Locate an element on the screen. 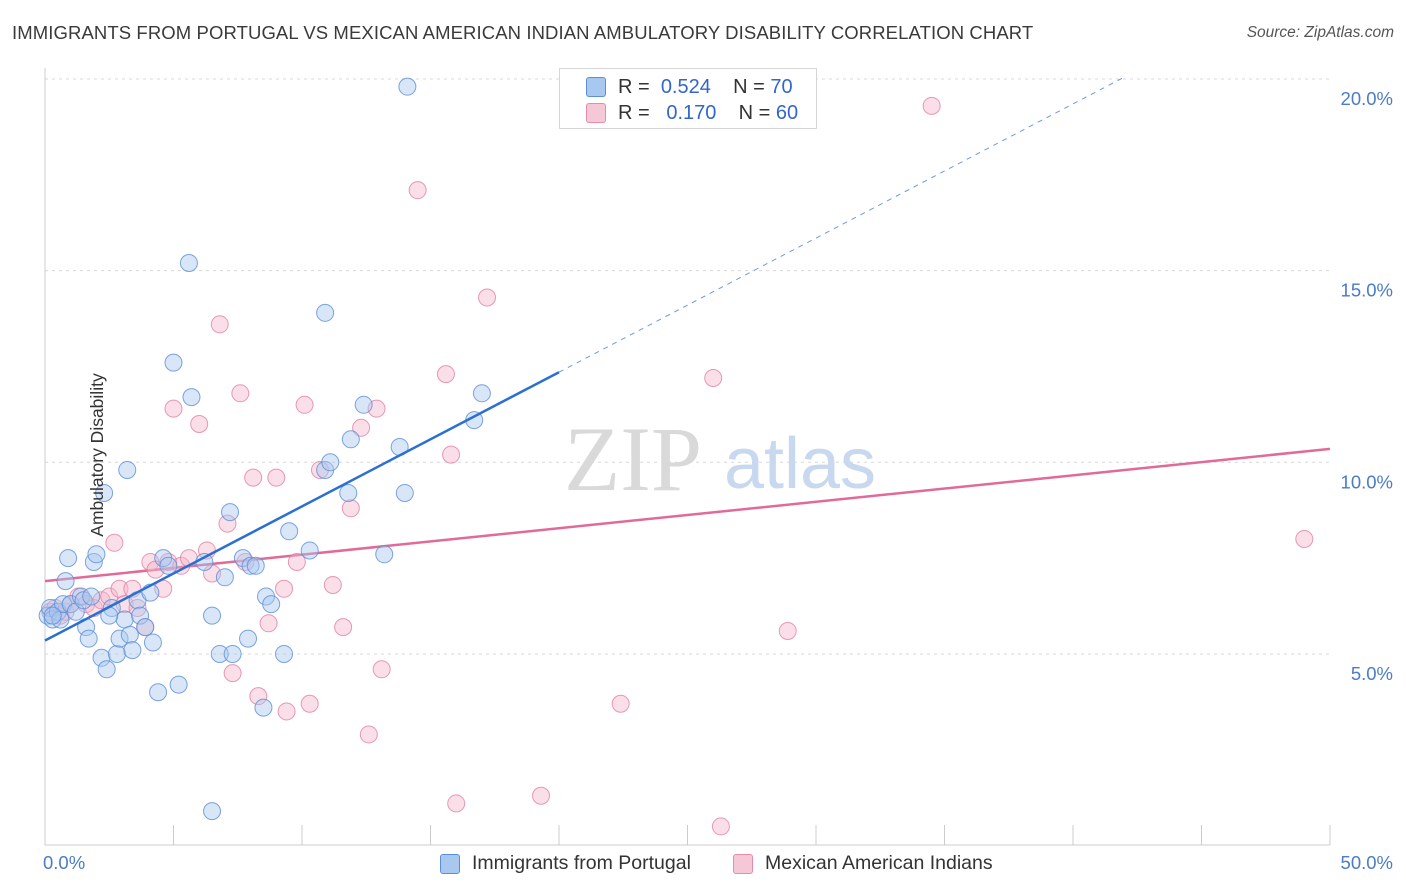 The width and height of the screenshot is (1406, 892). y-tick-label: 15.0% is located at coordinates (1367, 290).